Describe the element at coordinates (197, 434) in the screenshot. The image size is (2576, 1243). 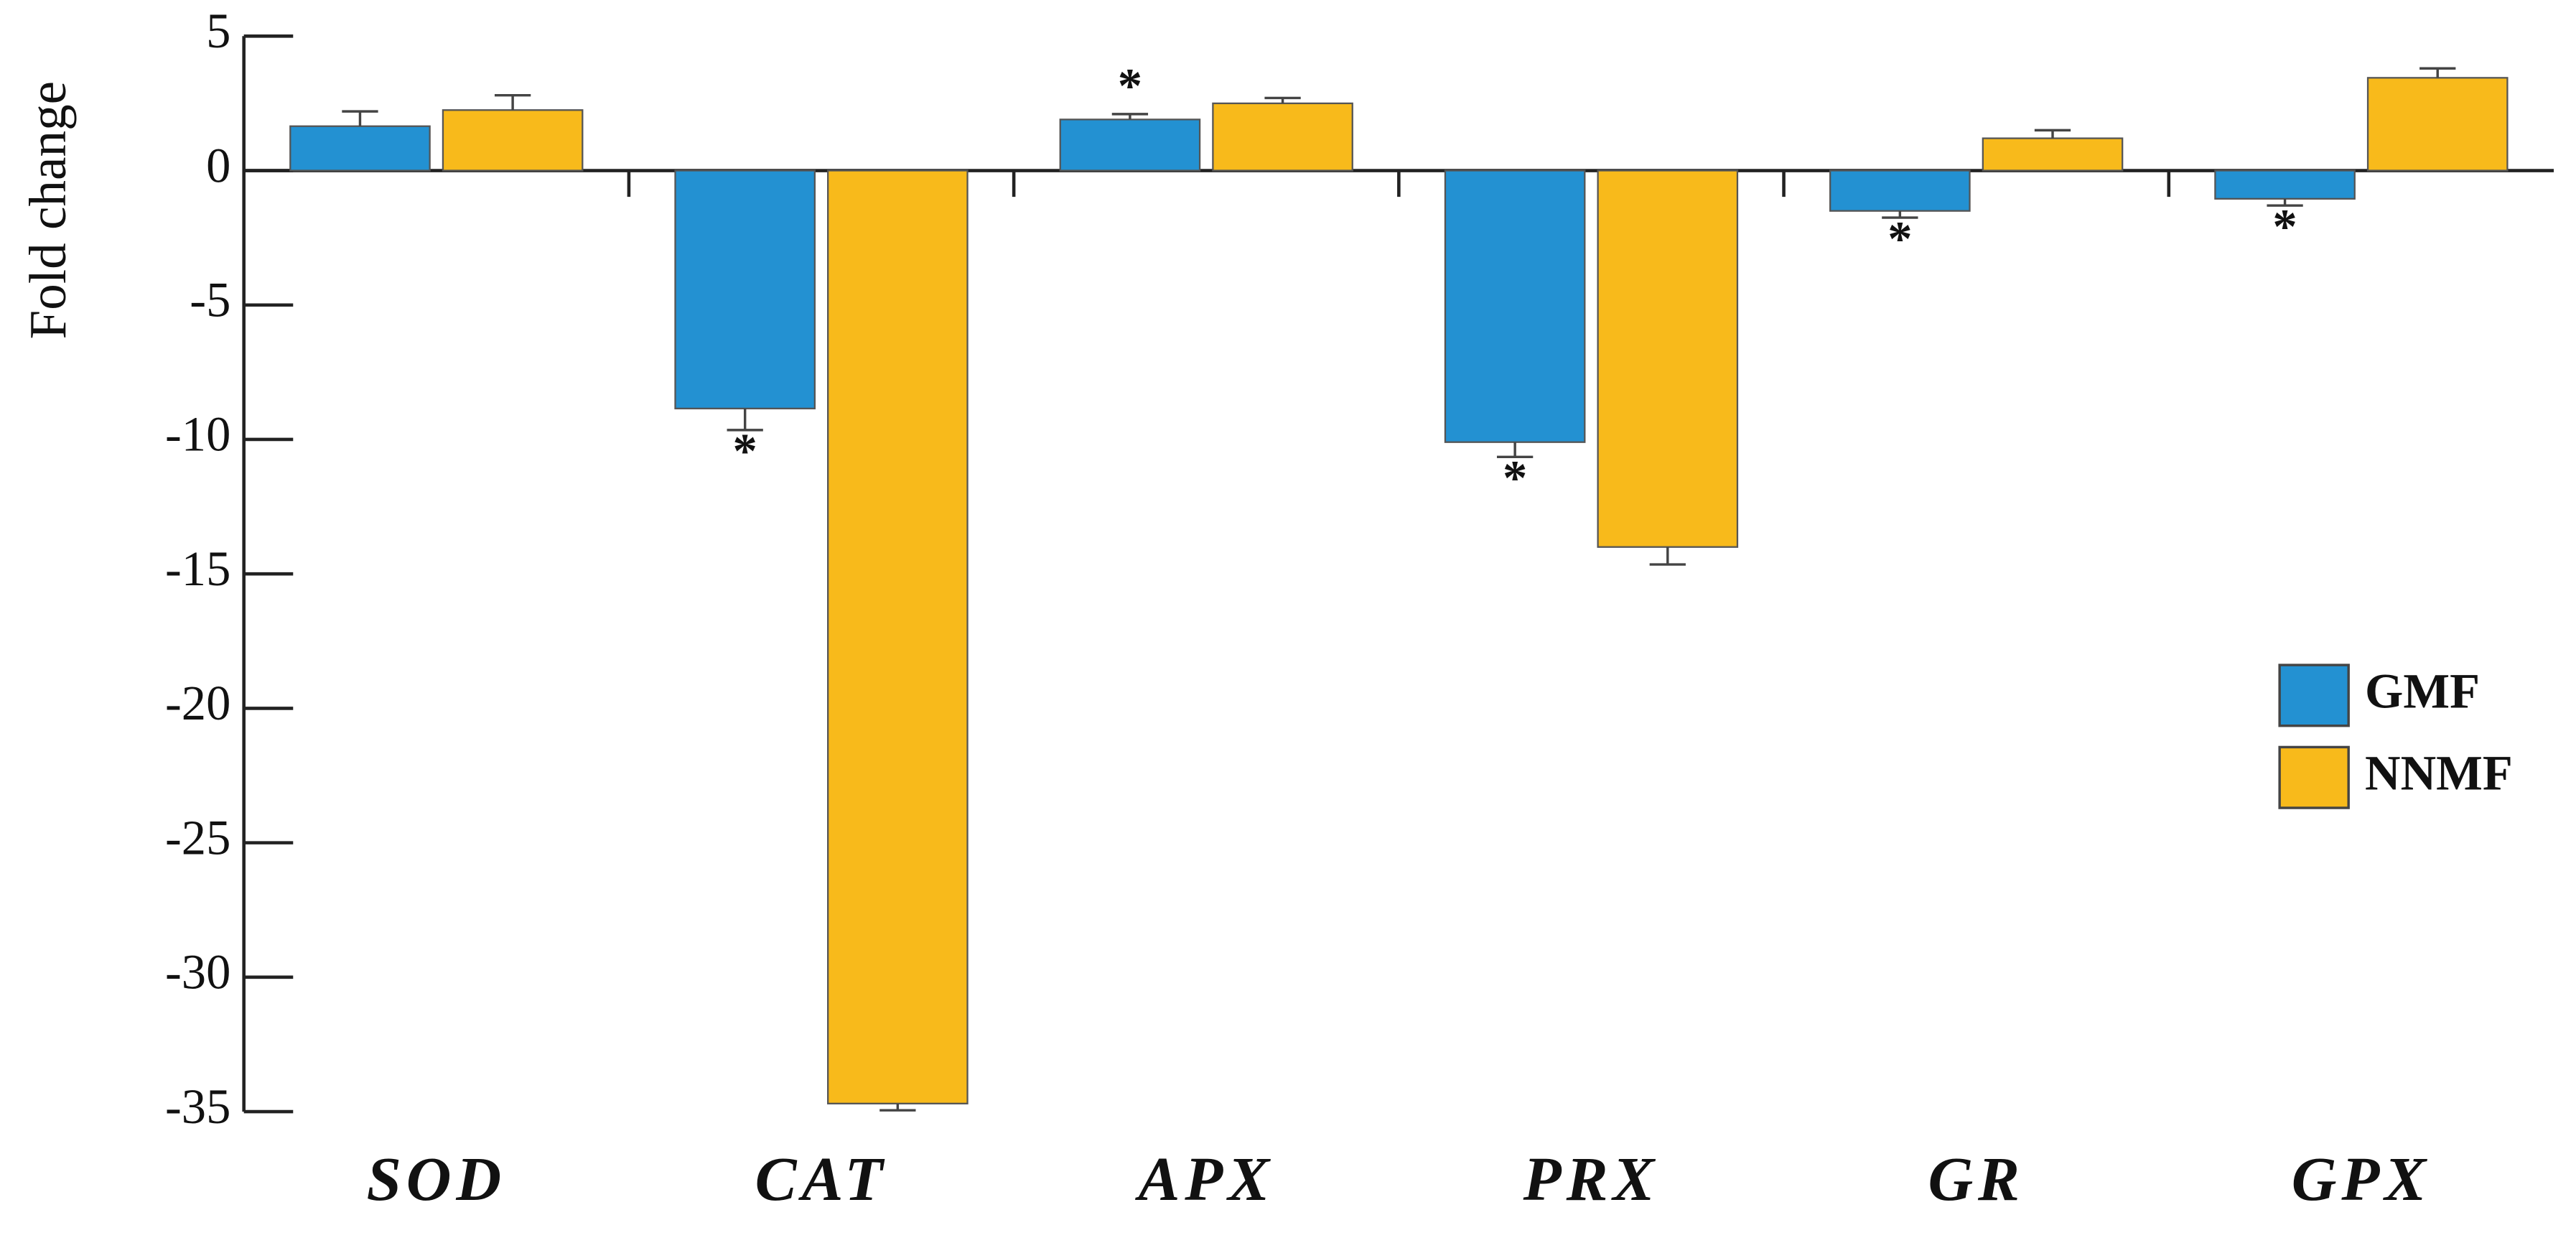
I see `y-tick-label: -10` at that location.